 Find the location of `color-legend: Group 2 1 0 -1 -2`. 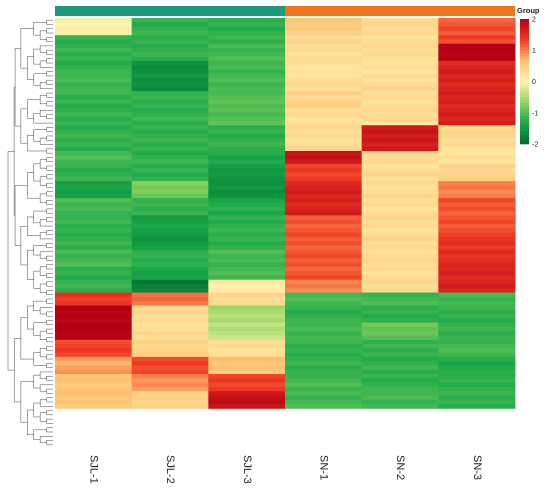

color-legend: Group 2 1 0 -1 -2 is located at coordinates (528, 77).